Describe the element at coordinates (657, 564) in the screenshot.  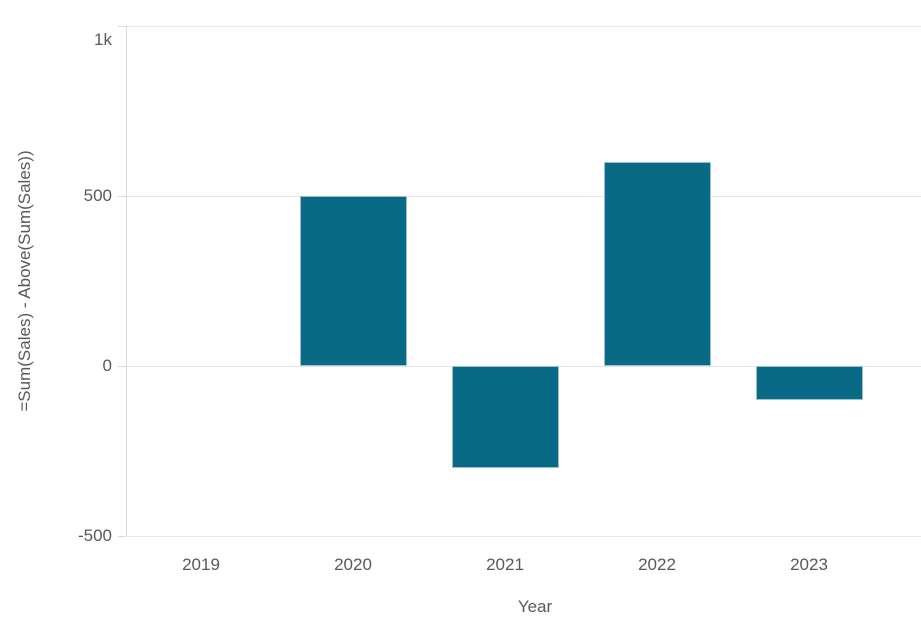
I see `x-tick-label-2022: 2022` at that location.